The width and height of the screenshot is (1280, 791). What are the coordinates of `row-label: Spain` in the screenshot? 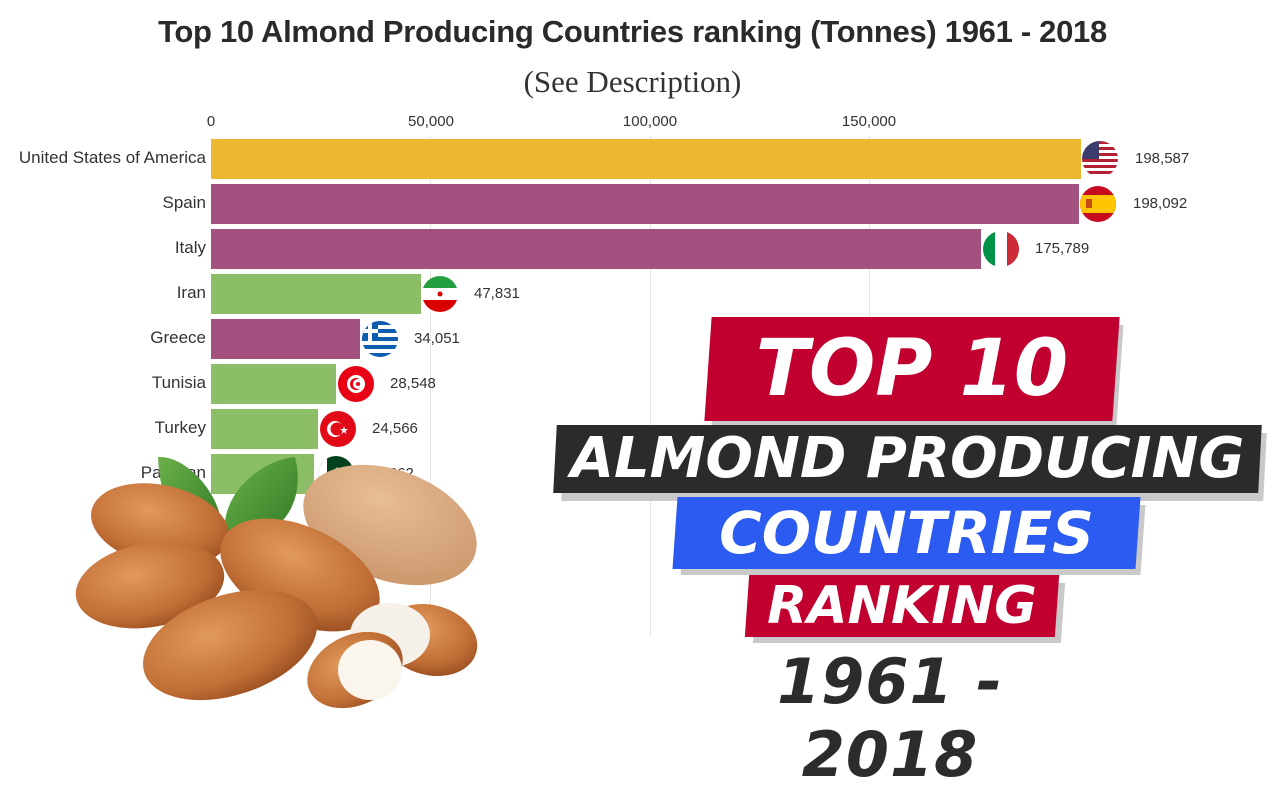 It's located at (184, 202).